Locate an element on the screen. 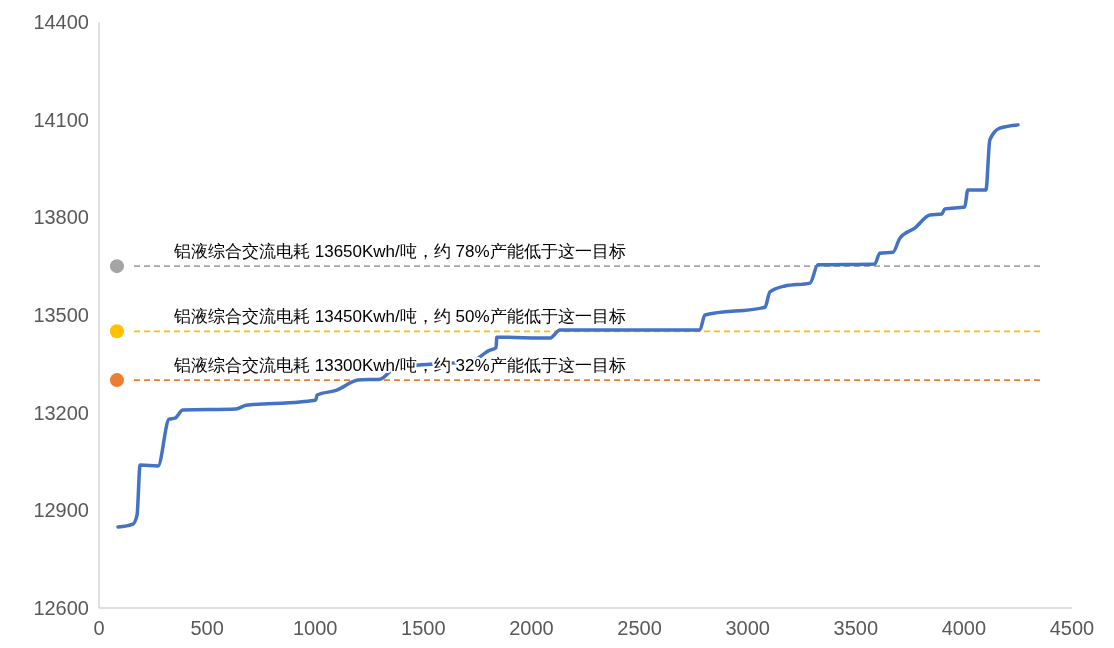 This screenshot has width=1114, height=648. y-tick-label: 13200 is located at coordinates (61, 412).